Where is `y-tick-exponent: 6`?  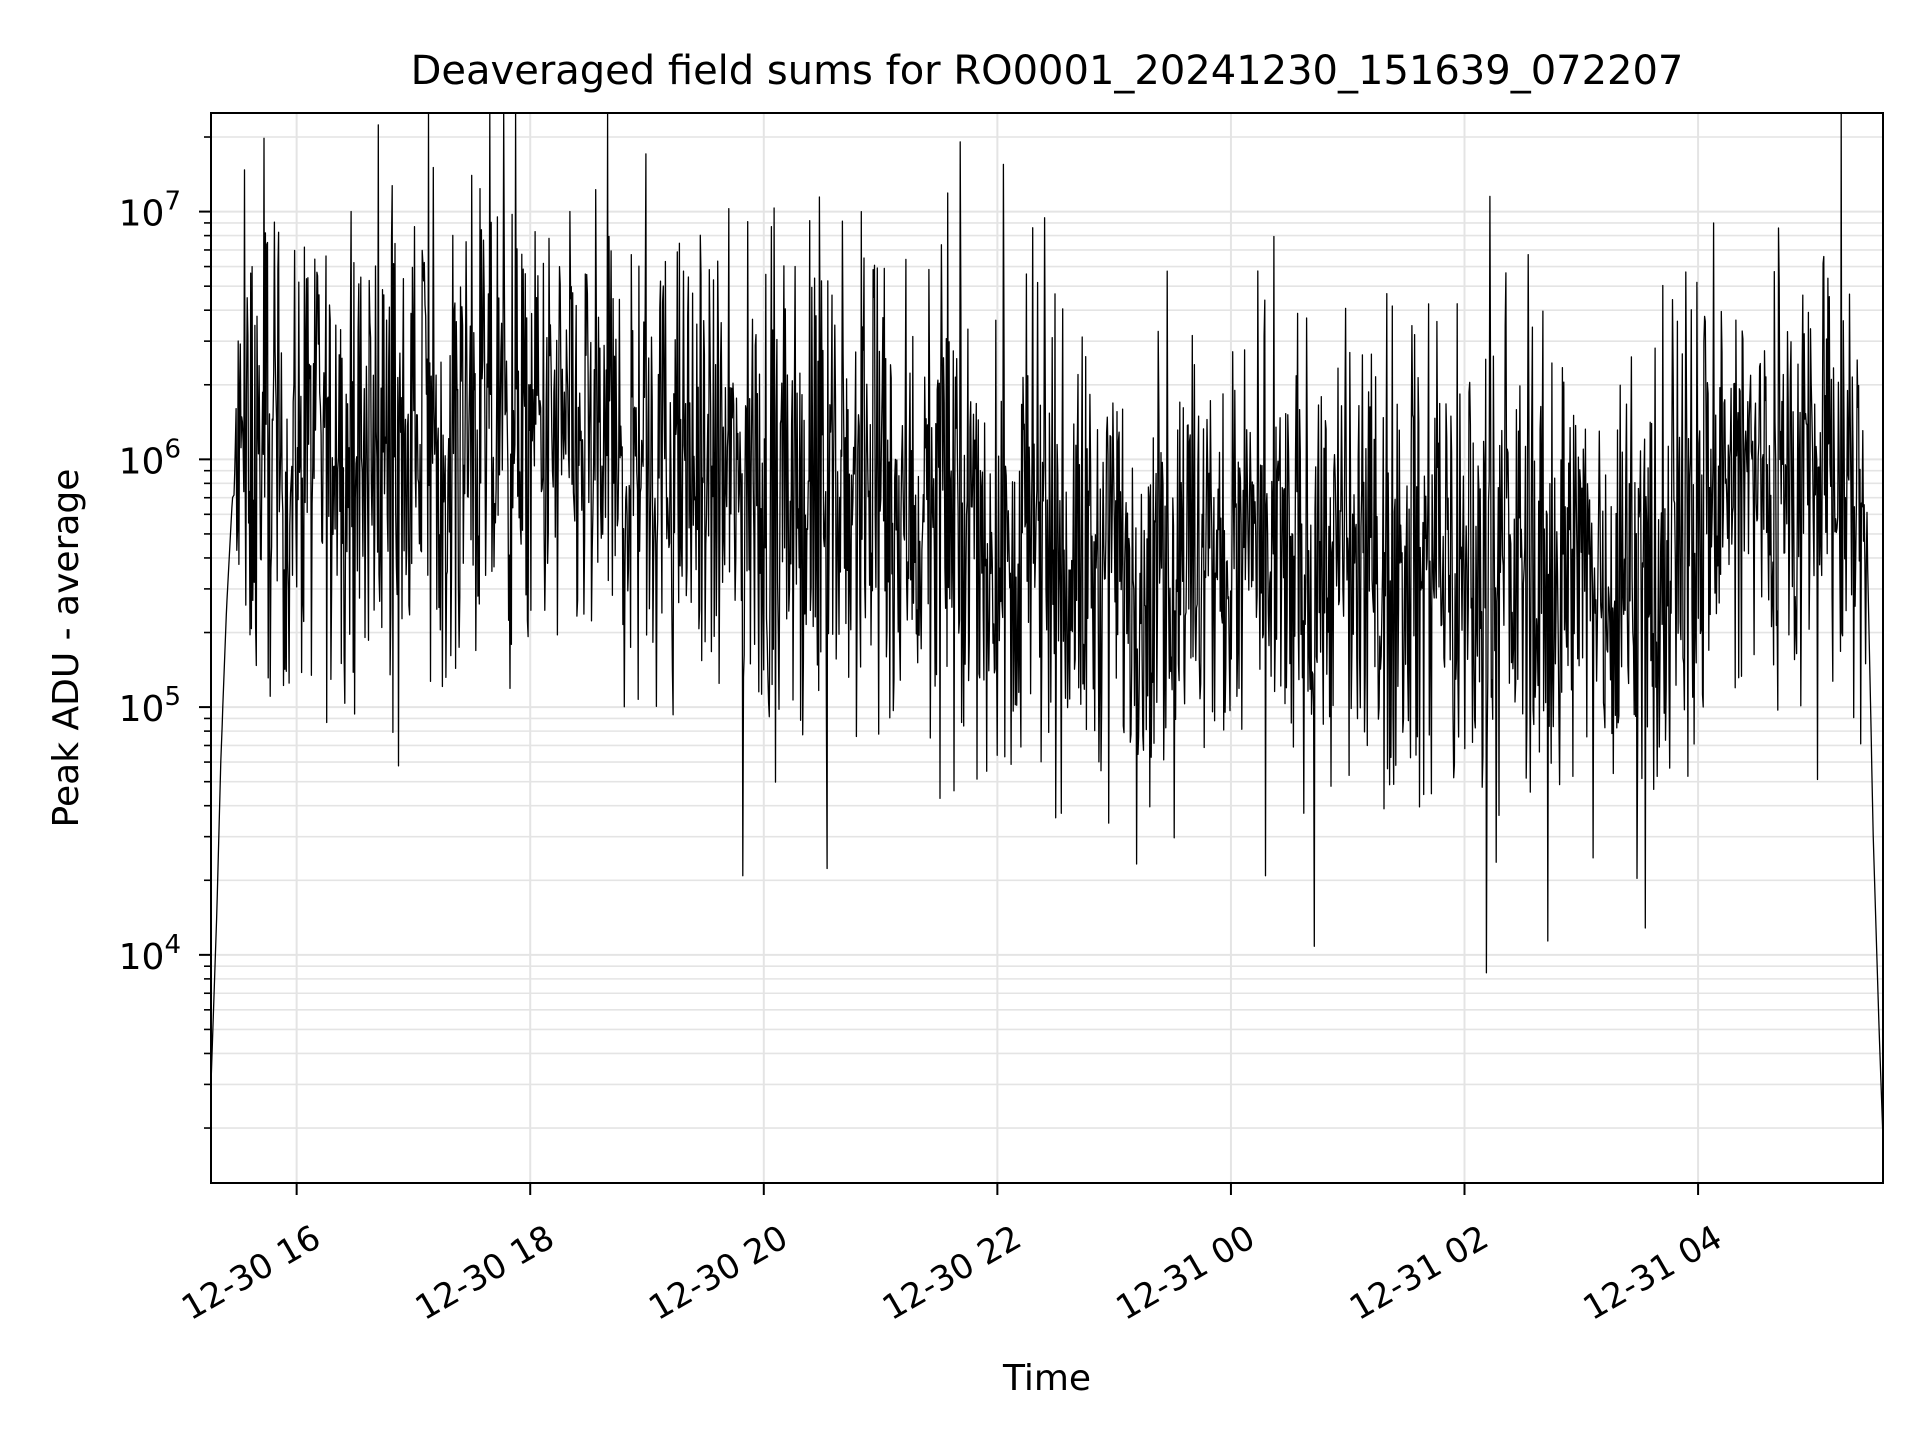 y-tick-exponent: 6 is located at coordinates (172, 449).